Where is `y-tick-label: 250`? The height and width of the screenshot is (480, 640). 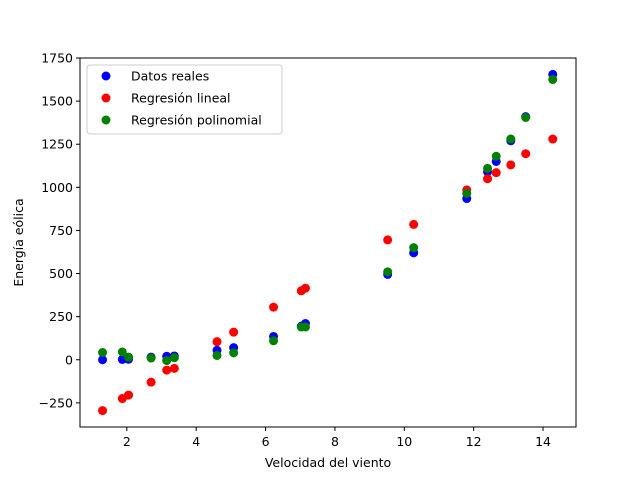
y-tick-label: 250 is located at coordinates (61, 316).